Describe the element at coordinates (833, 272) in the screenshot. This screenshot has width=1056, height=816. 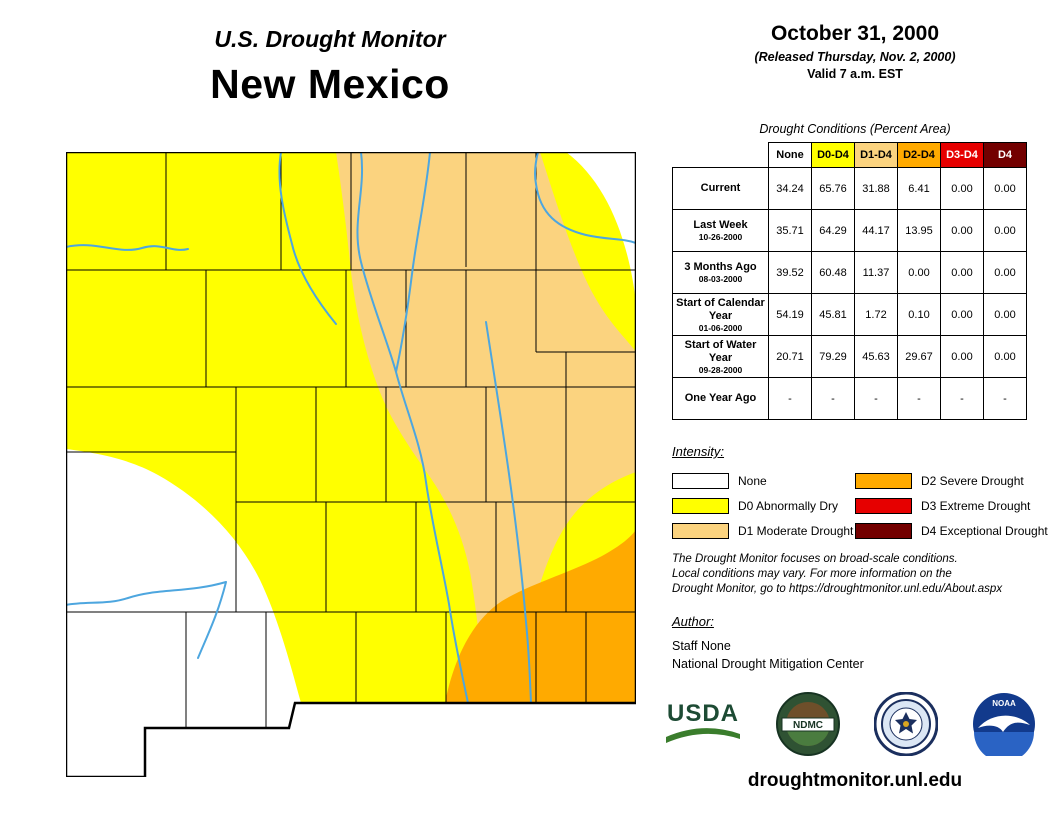
I see `cell-value: 60.48` at that location.